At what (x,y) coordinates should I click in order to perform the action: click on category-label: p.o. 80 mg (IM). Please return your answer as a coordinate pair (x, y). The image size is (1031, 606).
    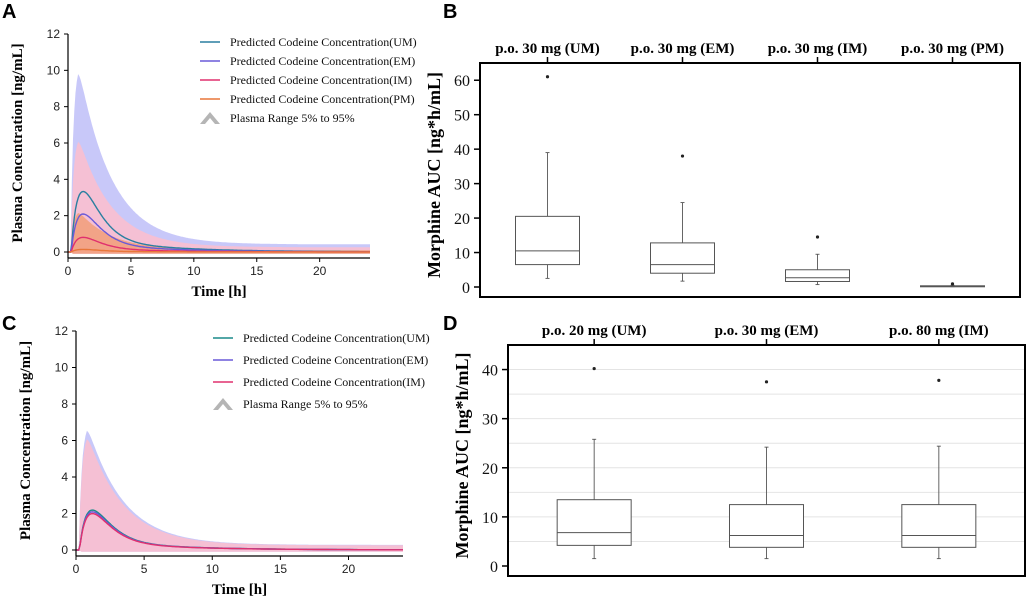
    Looking at the image, I should click on (939, 331).